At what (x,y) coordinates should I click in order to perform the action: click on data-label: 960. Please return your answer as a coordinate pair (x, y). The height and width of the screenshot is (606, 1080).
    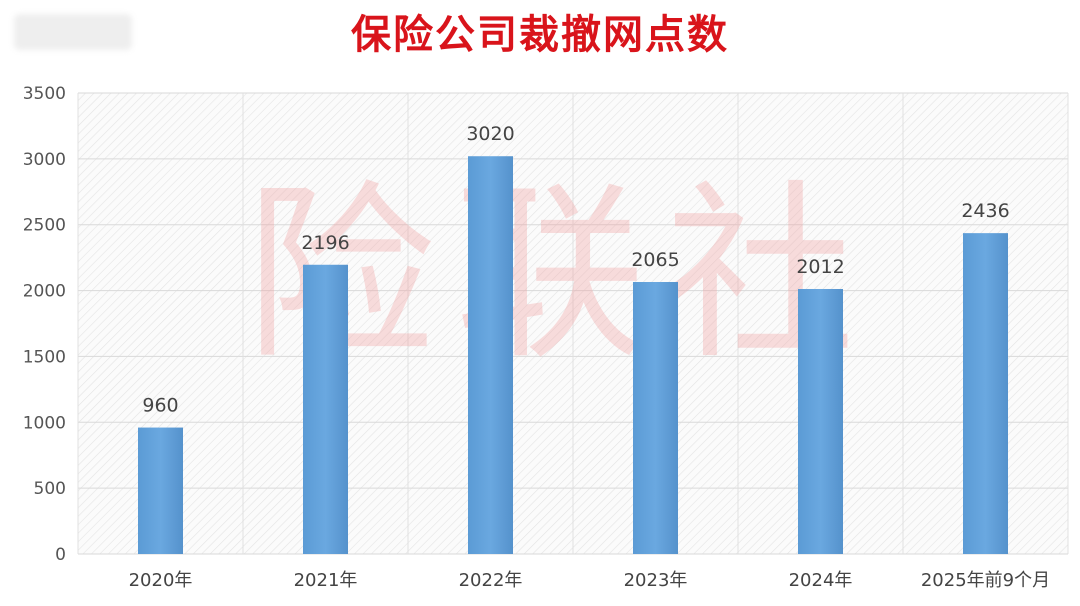
    Looking at the image, I should click on (160, 406).